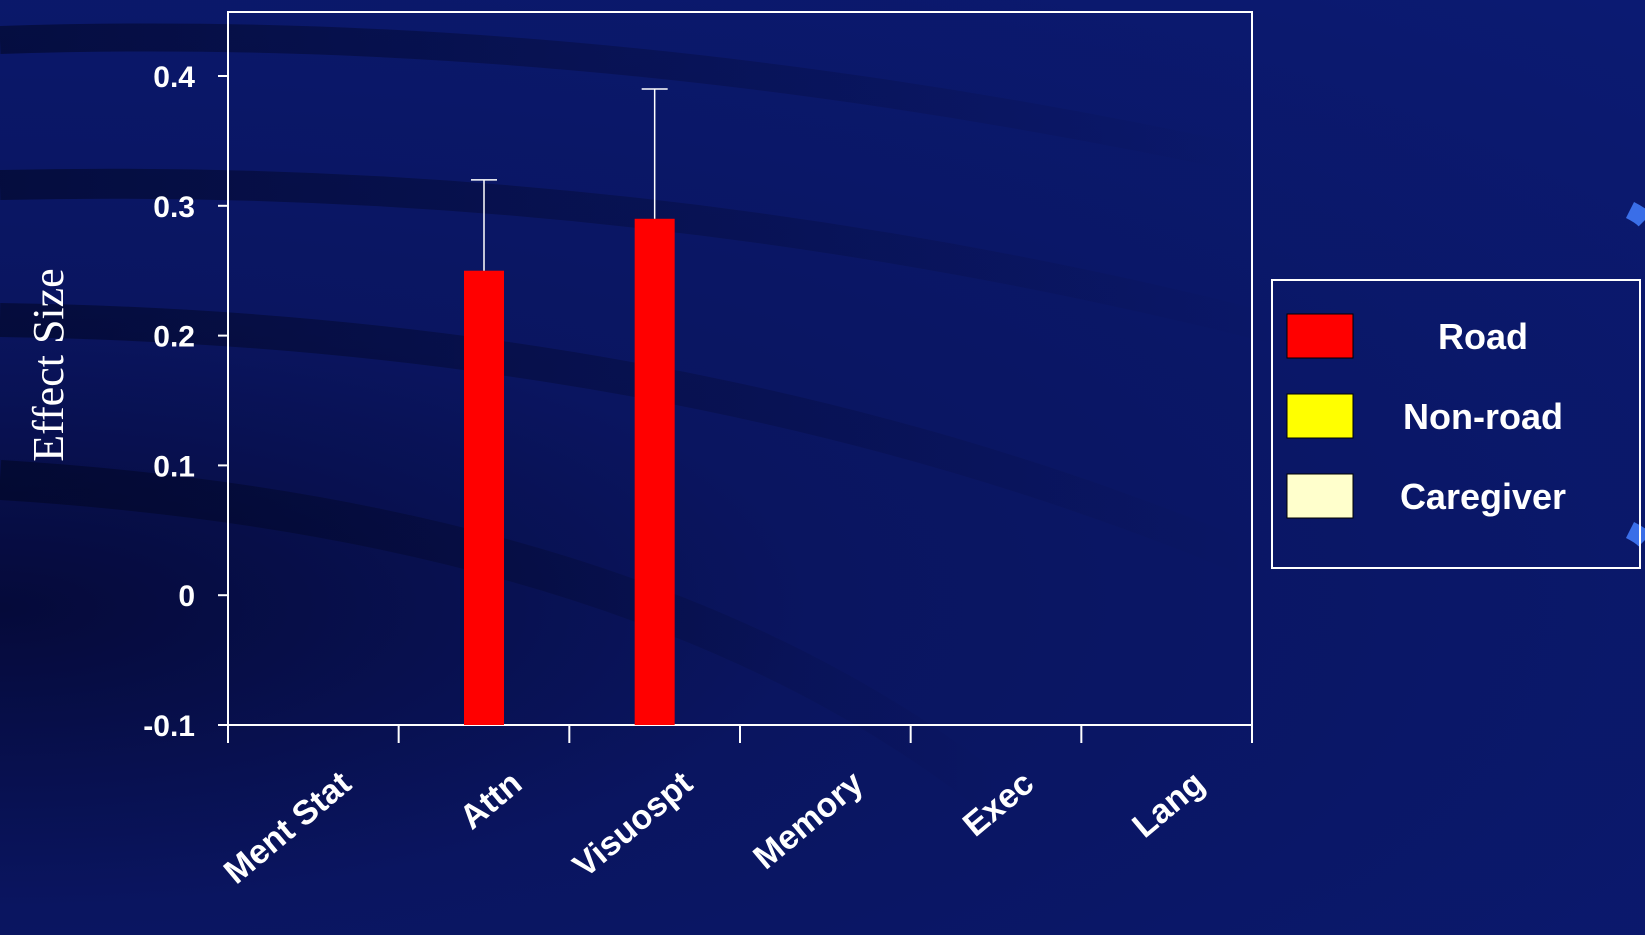 Image resolution: width=1645 pixels, height=935 pixels. What do you see at coordinates (48, 364) in the screenshot?
I see `y-axis-label: Effect Size` at bounding box center [48, 364].